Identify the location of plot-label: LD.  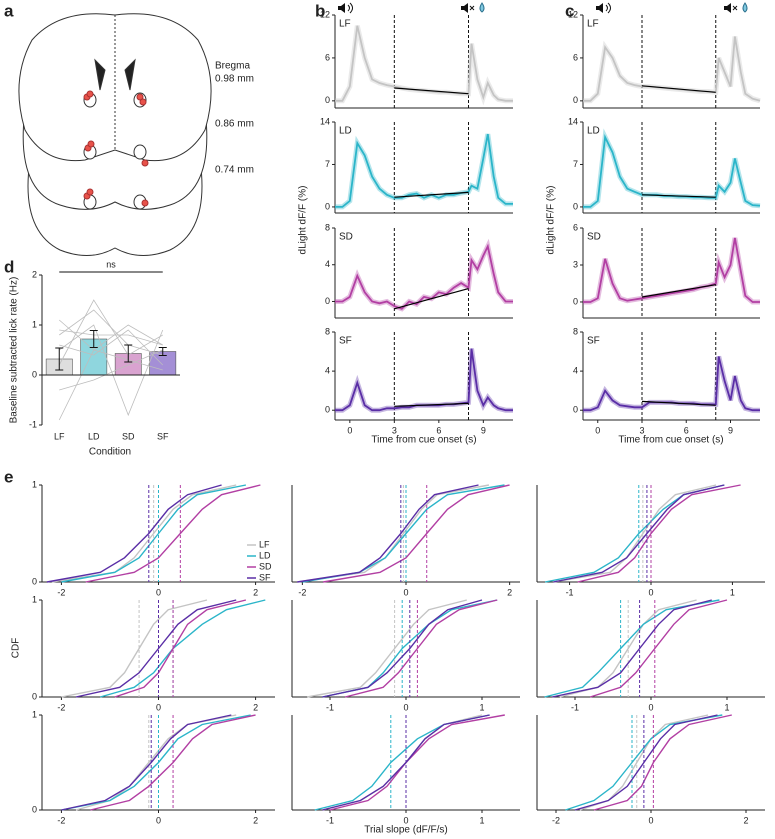
(593, 131).